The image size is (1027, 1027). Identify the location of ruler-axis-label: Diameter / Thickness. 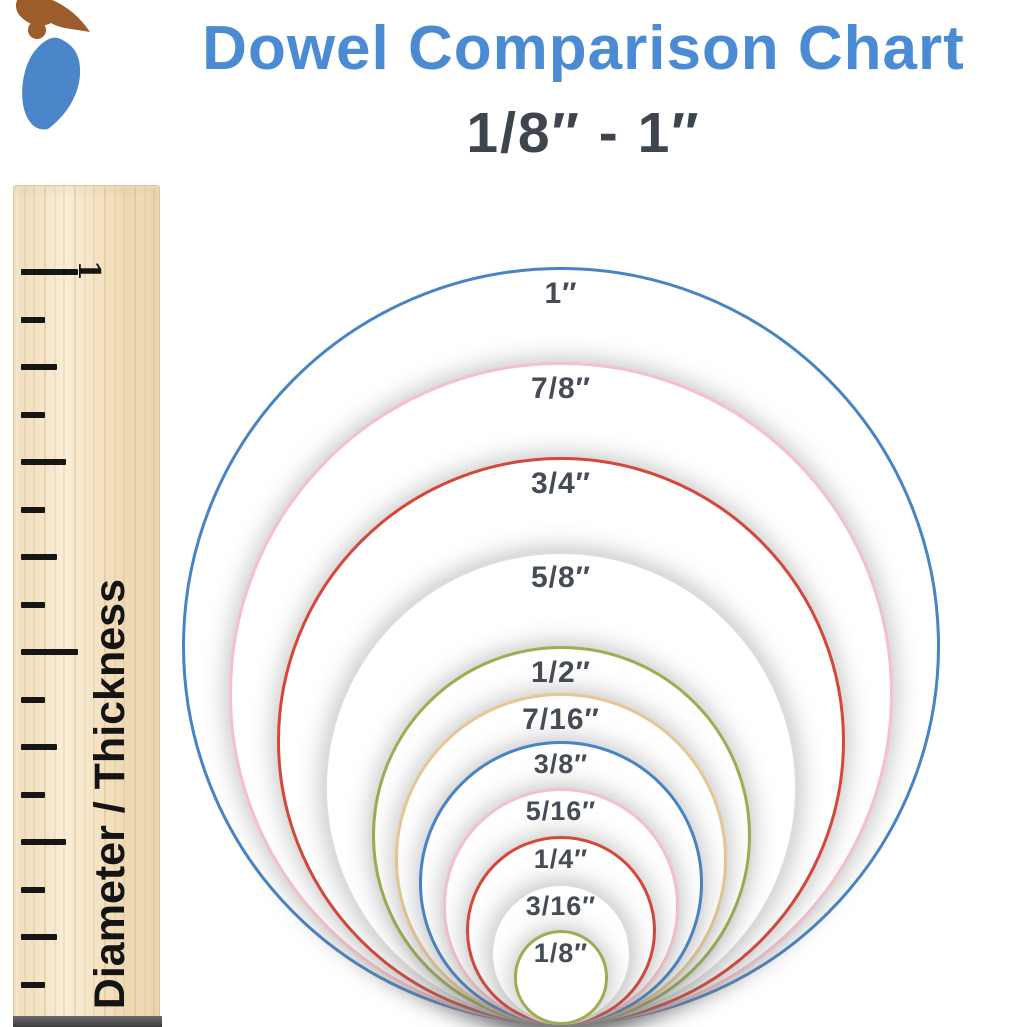
(110, 793).